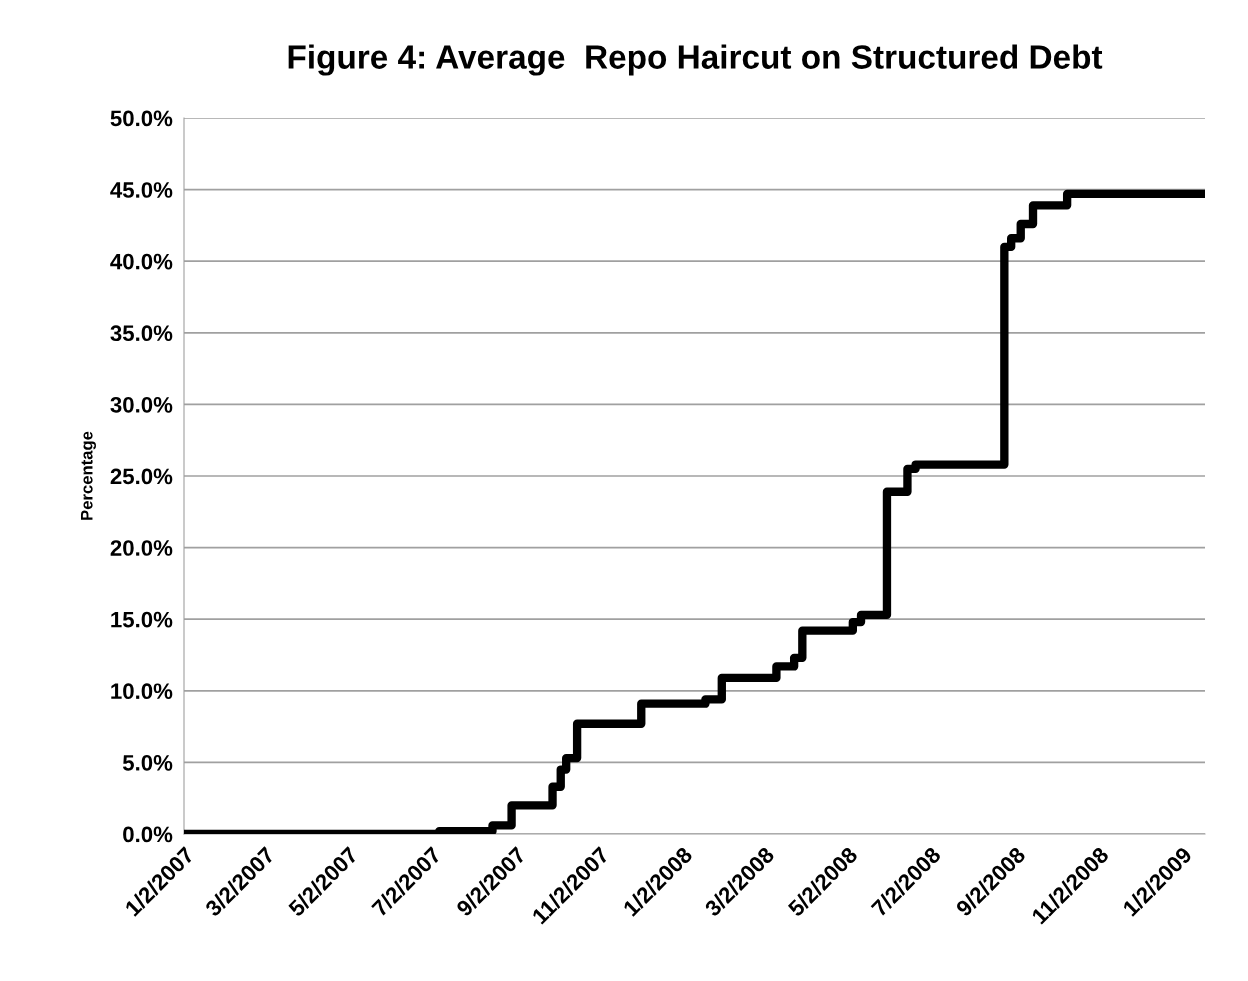 The image size is (1248, 981). What do you see at coordinates (142, 619) in the screenshot?
I see `y-tick-label: 15.0%` at bounding box center [142, 619].